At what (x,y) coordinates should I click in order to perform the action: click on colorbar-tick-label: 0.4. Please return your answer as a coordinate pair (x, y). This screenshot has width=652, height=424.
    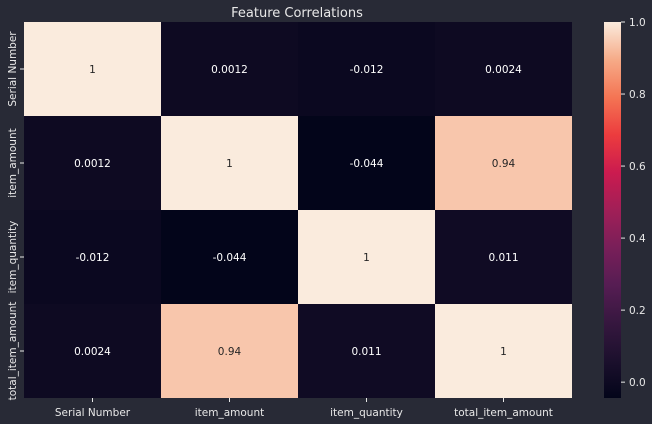
    Looking at the image, I should click on (637, 239).